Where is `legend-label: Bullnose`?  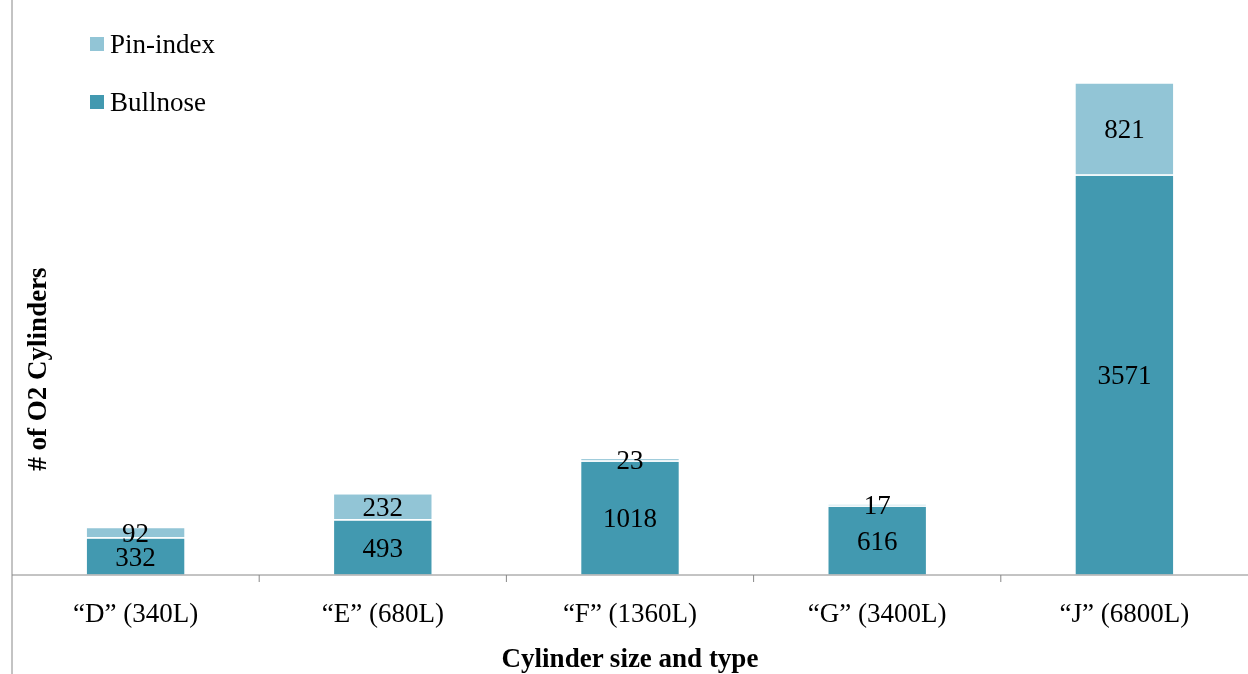
legend-label: Bullnose is located at coordinates (158, 102).